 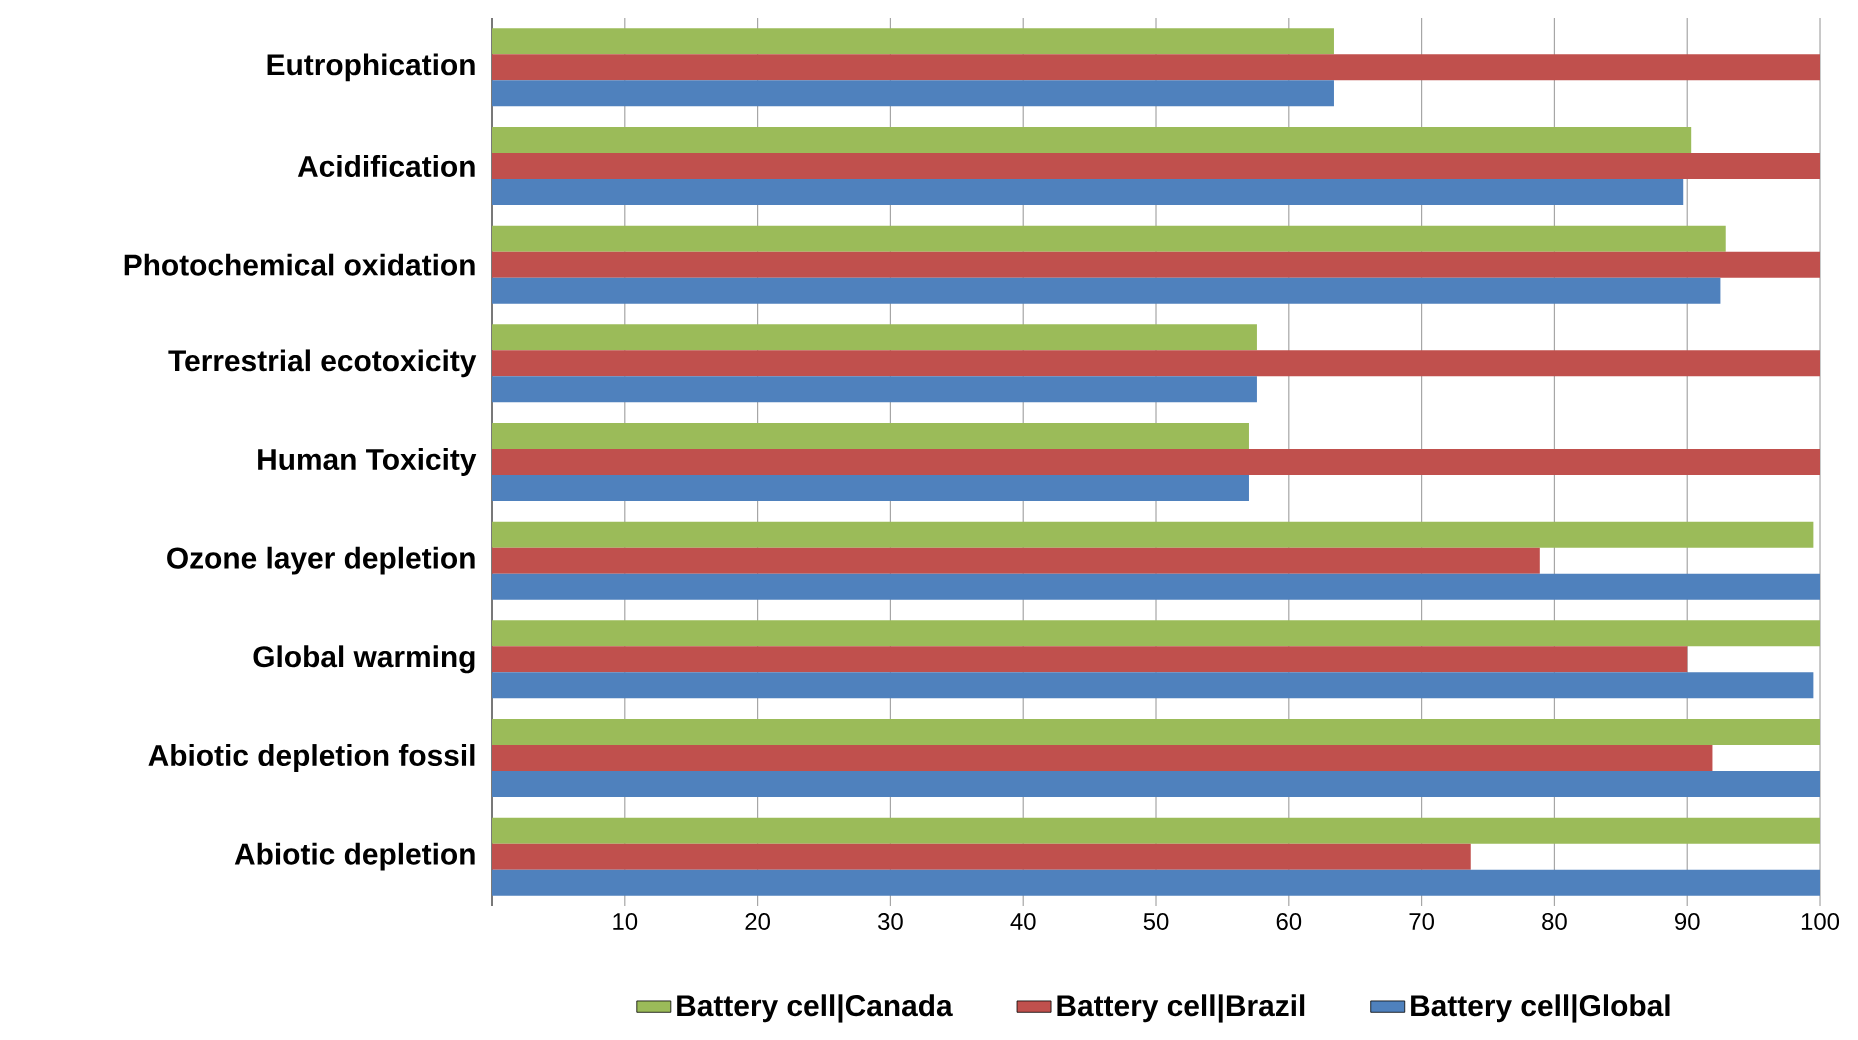 What do you see at coordinates (1181, 1008) in the screenshot?
I see `legend-label: Battery cell|Brazil` at bounding box center [1181, 1008].